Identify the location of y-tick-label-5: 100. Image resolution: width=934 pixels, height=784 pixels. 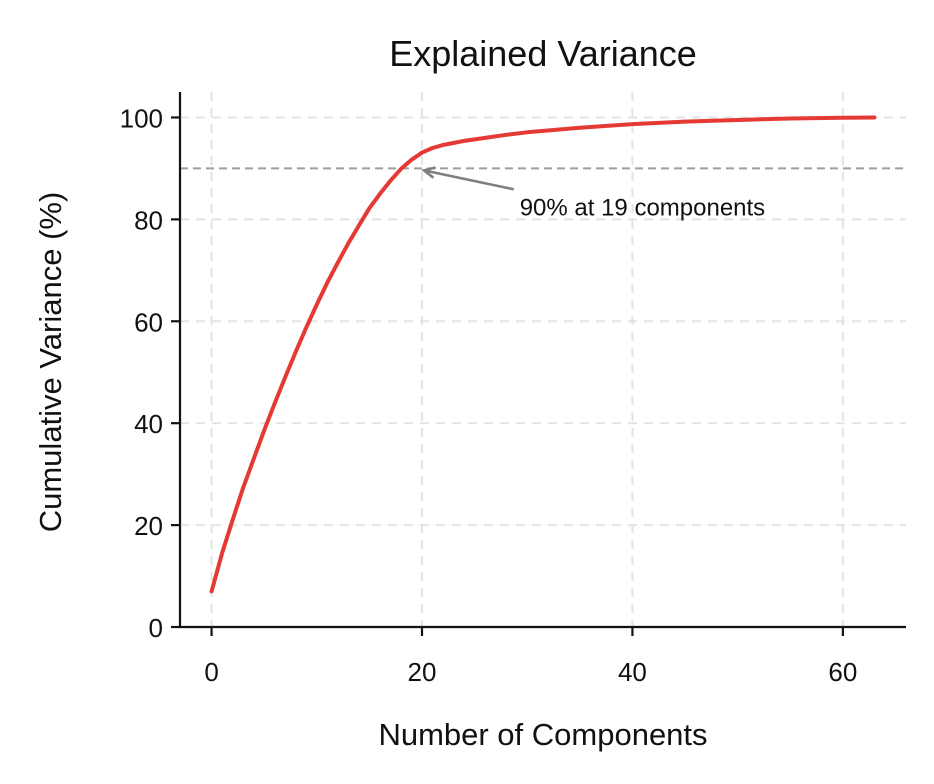
(141, 118).